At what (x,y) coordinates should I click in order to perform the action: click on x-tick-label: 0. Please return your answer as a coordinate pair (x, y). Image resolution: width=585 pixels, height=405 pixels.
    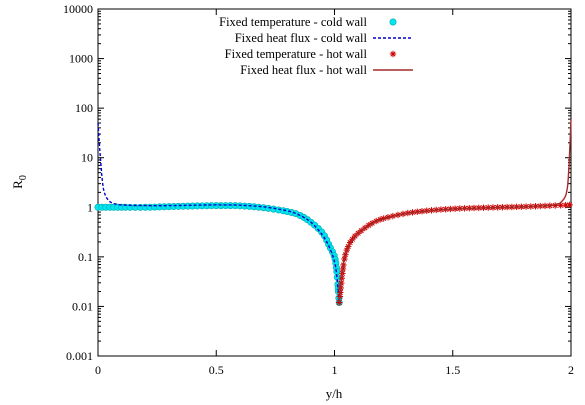
    Looking at the image, I should click on (98, 370).